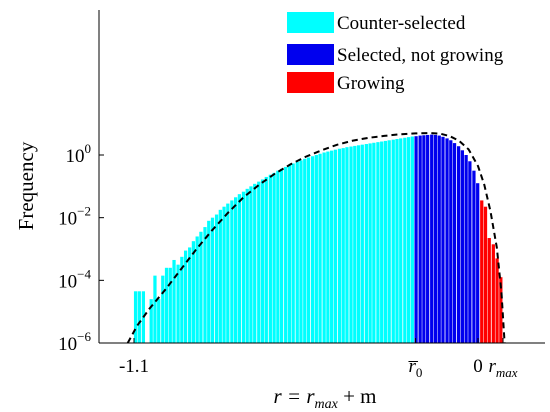  I want to click on legend-swatch-selected, so click(310, 54).